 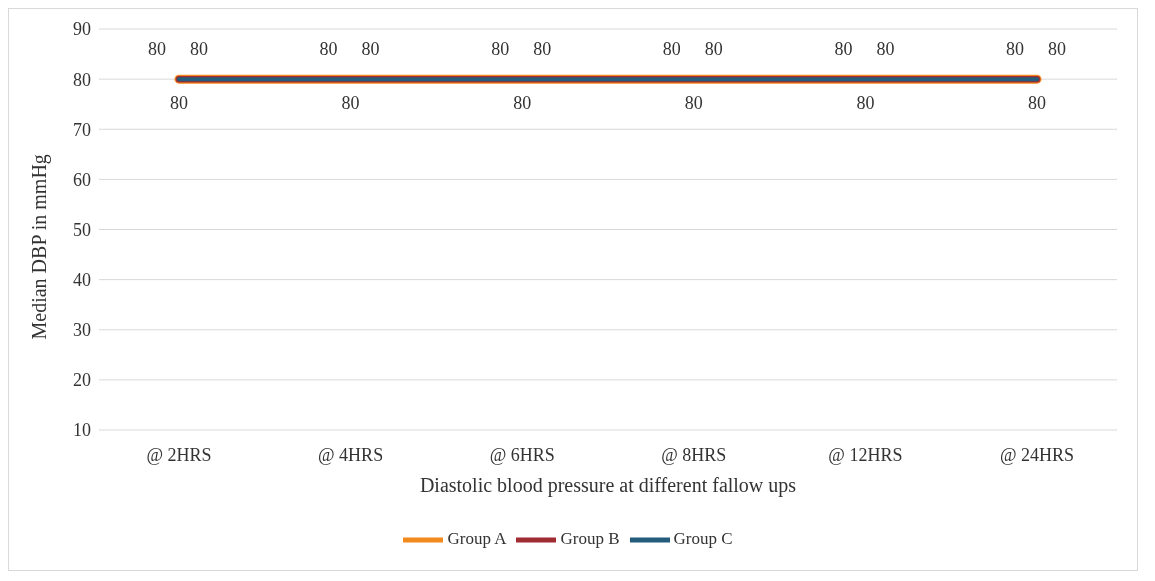 I want to click on legend-label: Group C, so click(x=703, y=538).